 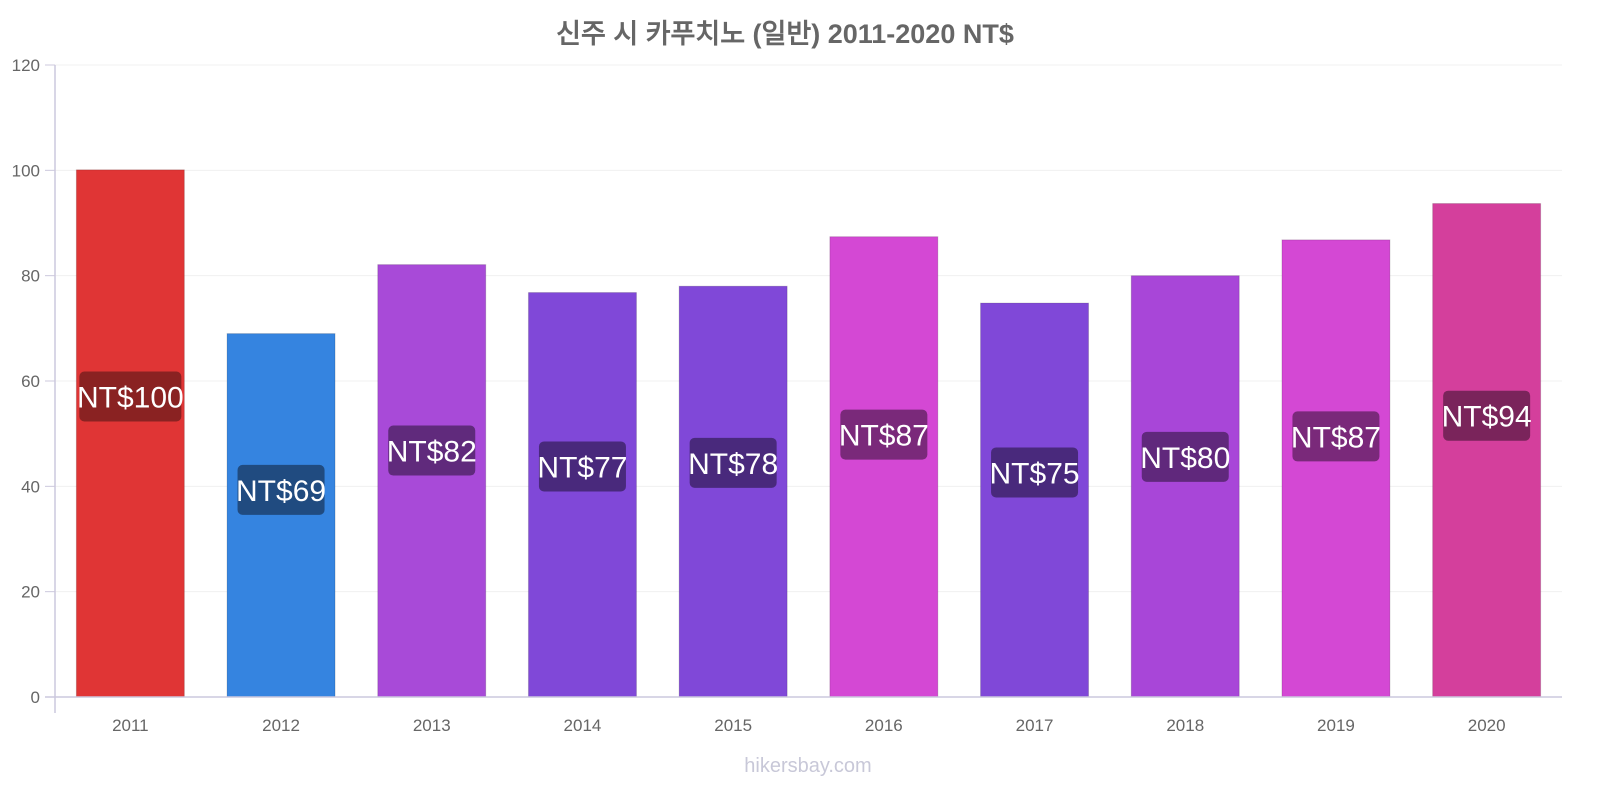 What do you see at coordinates (884, 467) in the screenshot?
I see `bar-2016` at bounding box center [884, 467].